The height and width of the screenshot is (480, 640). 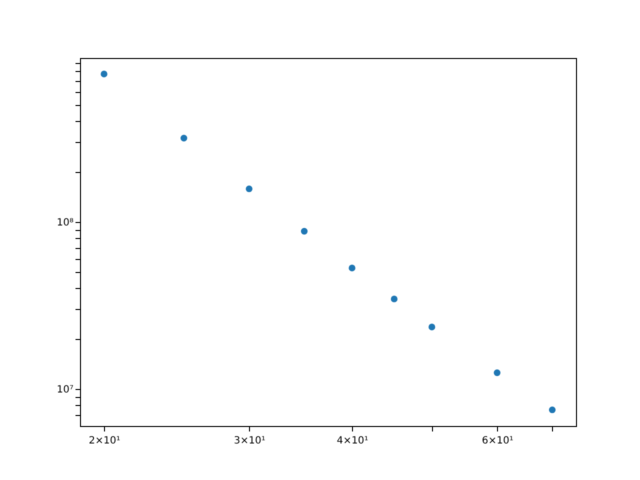 I want to click on y-tick-label: 10⁸, so click(x=65, y=223).